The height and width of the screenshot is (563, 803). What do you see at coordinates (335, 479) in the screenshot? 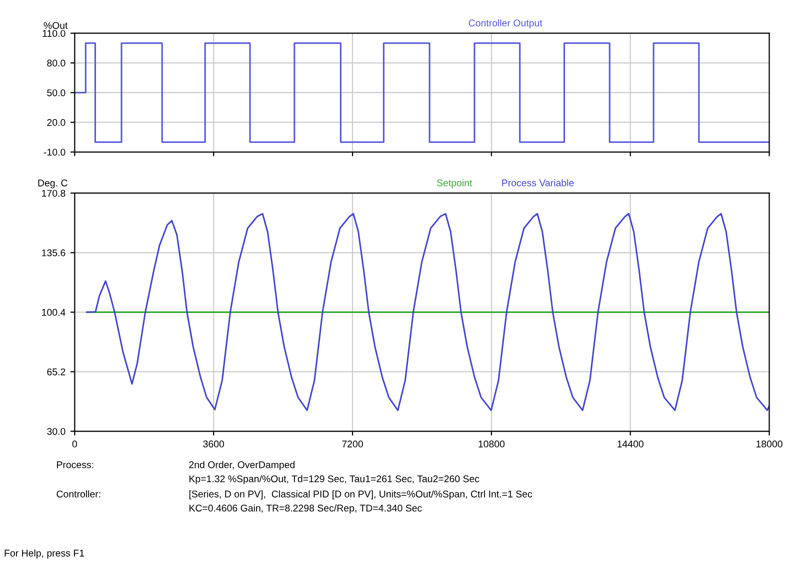
I see `text: Kp=1.32 %Span/%Out, Td=129 Sec, Tau1=261 Sec, Tau2=260 Sec` at bounding box center [335, 479].